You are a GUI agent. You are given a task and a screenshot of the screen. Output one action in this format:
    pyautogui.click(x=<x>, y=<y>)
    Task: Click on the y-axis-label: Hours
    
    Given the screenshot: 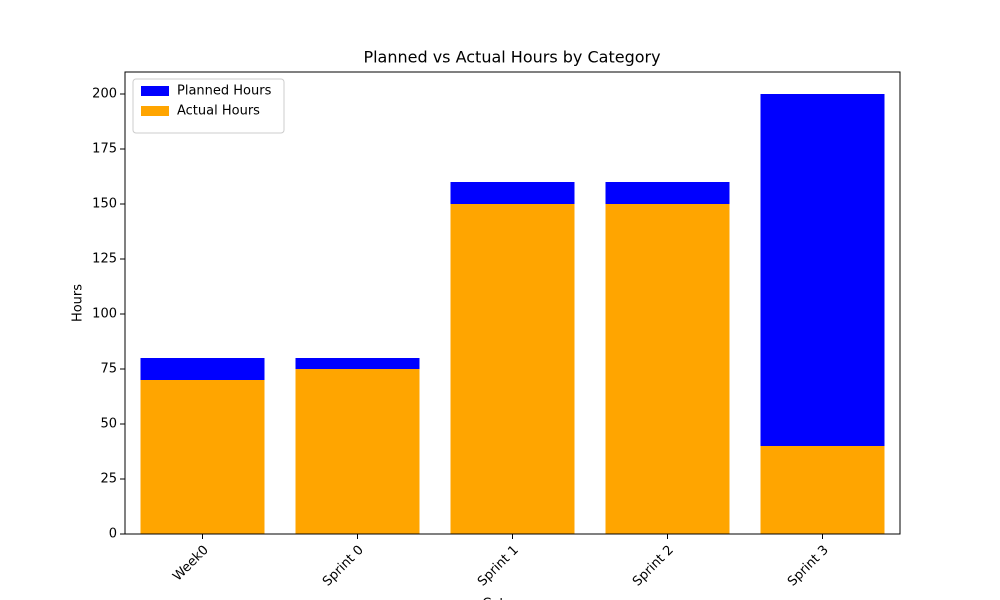 What is the action you would take?
    pyautogui.click(x=78, y=303)
    